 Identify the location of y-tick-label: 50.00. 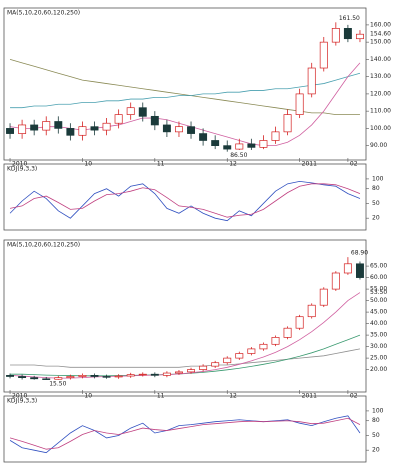
(378, 300).